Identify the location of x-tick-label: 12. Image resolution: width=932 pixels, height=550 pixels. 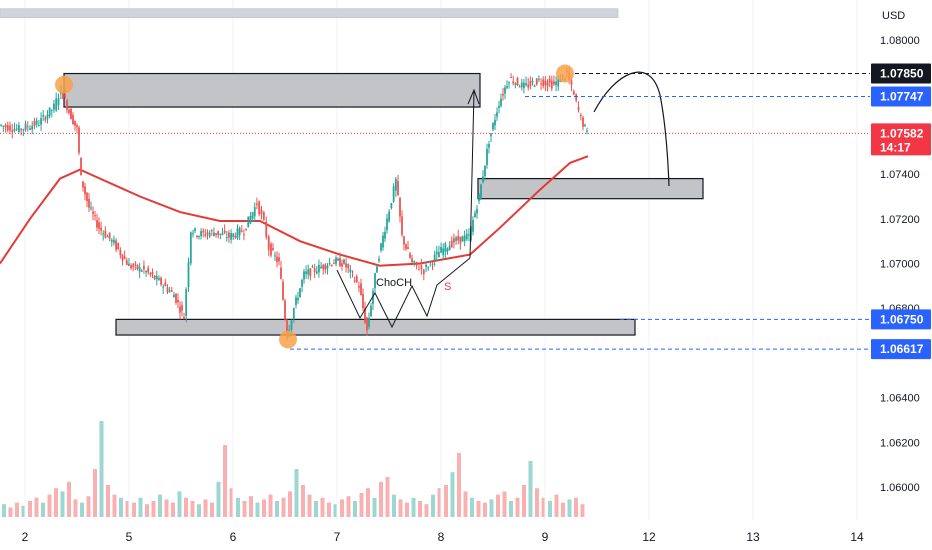
(649, 537).